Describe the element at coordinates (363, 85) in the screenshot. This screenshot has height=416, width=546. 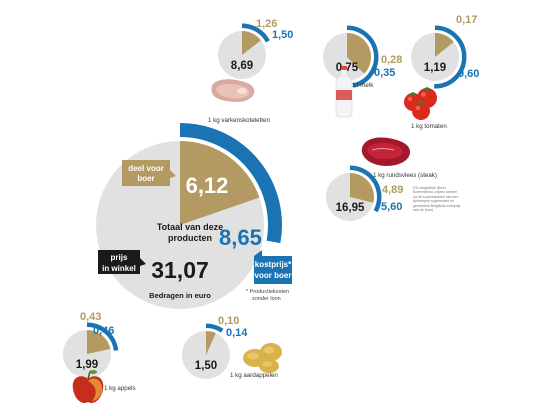
I see `product-name: 1 l melk` at that location.